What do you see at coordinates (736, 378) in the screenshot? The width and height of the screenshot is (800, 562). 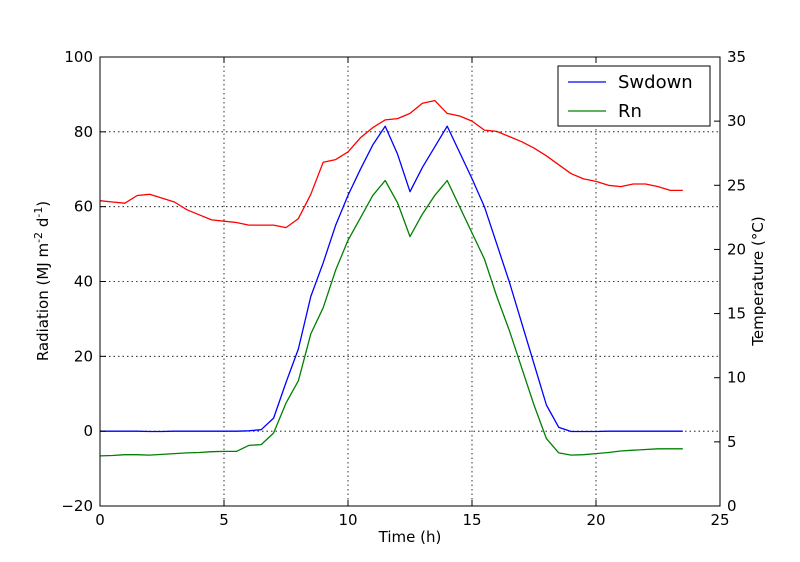 I see `y2-tick-label: 10` at bounding box center [736, 378].